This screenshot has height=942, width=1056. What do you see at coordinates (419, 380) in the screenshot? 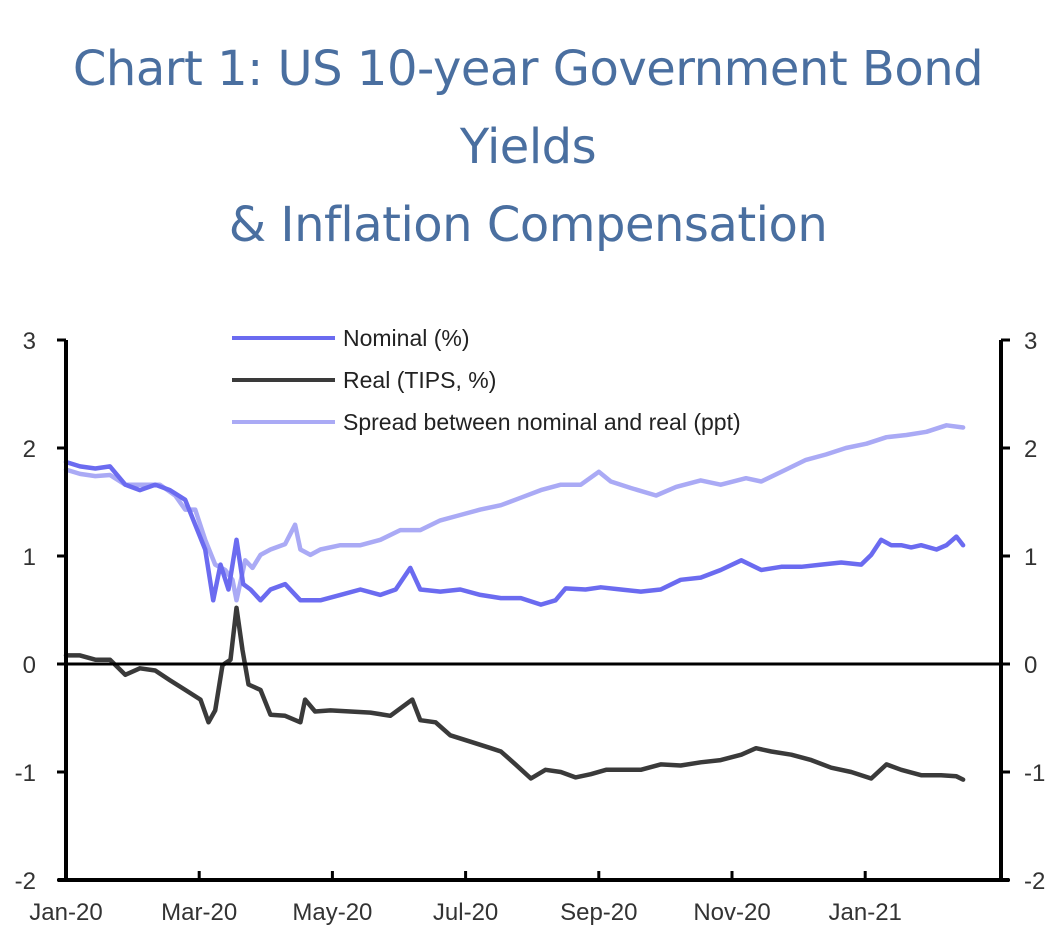
I see `legend-label-real: Real (TIPS, %)` at bounding box center [419, 380].